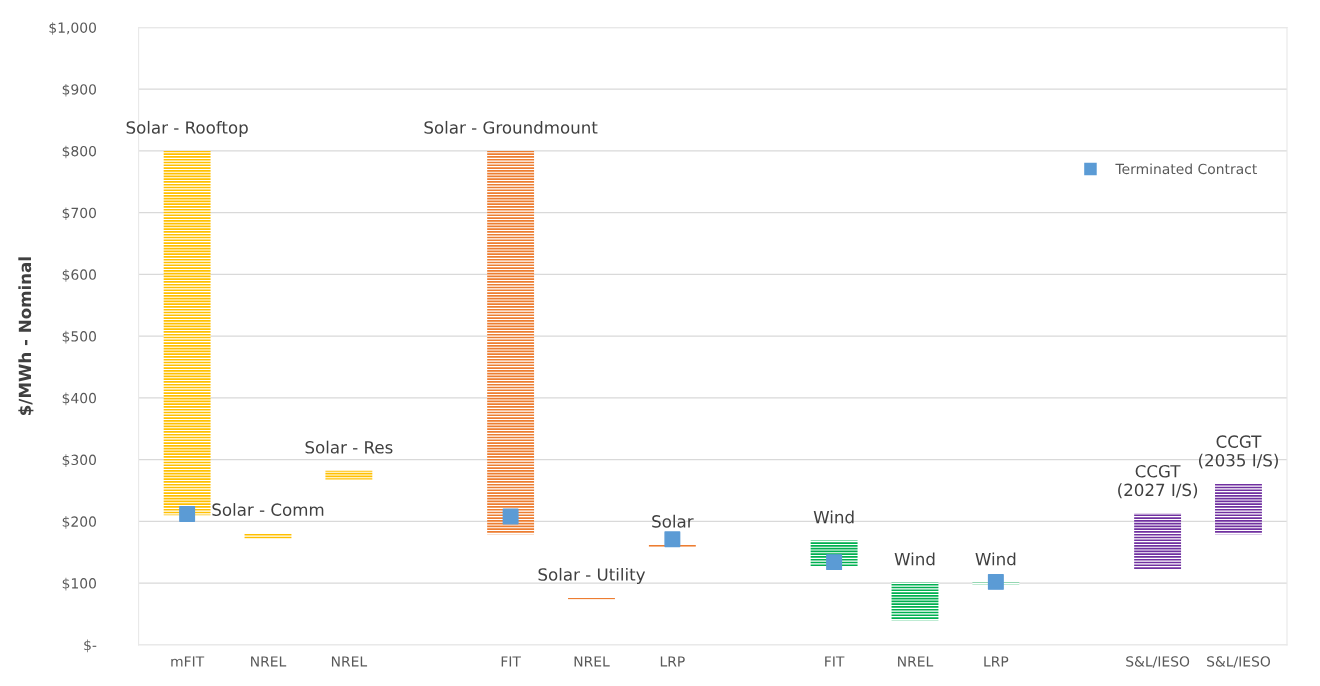 The width and height of the screenshot is (1320, 686). I want to click on y-tick-label: $900, so click(79, 90).